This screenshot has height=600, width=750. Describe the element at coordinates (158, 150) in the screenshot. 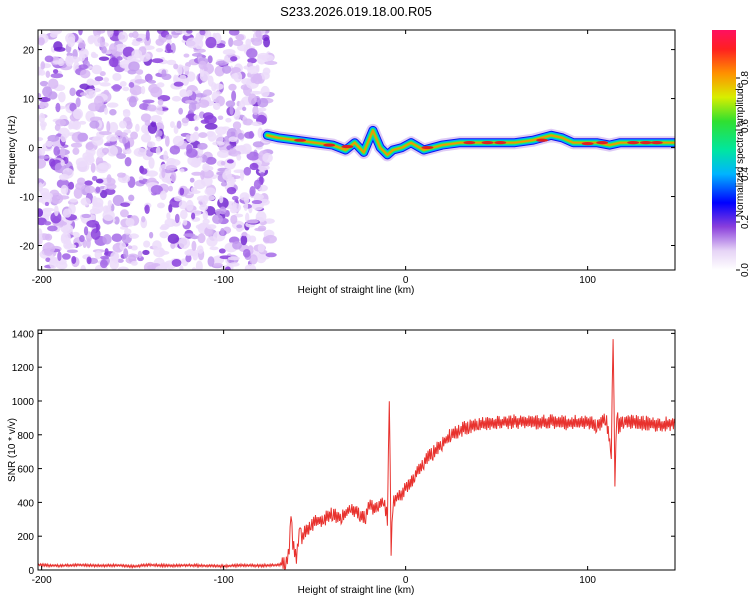

I see `noise-speckle` at that location.